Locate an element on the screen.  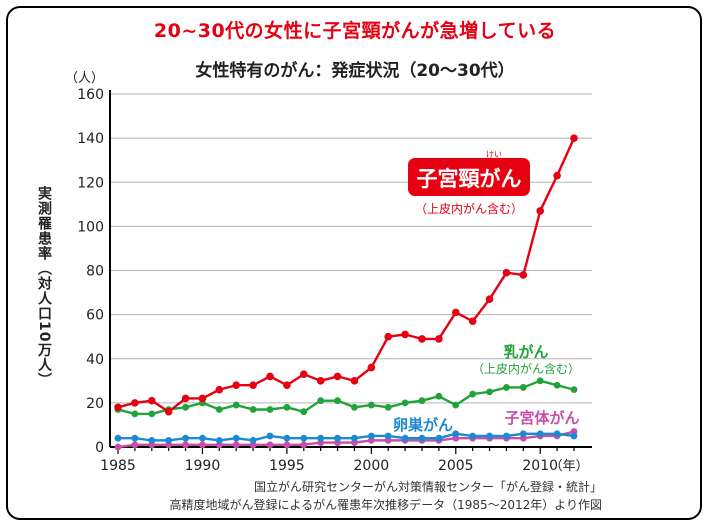
series-line-ovarian is located at coordinates (346, 437).